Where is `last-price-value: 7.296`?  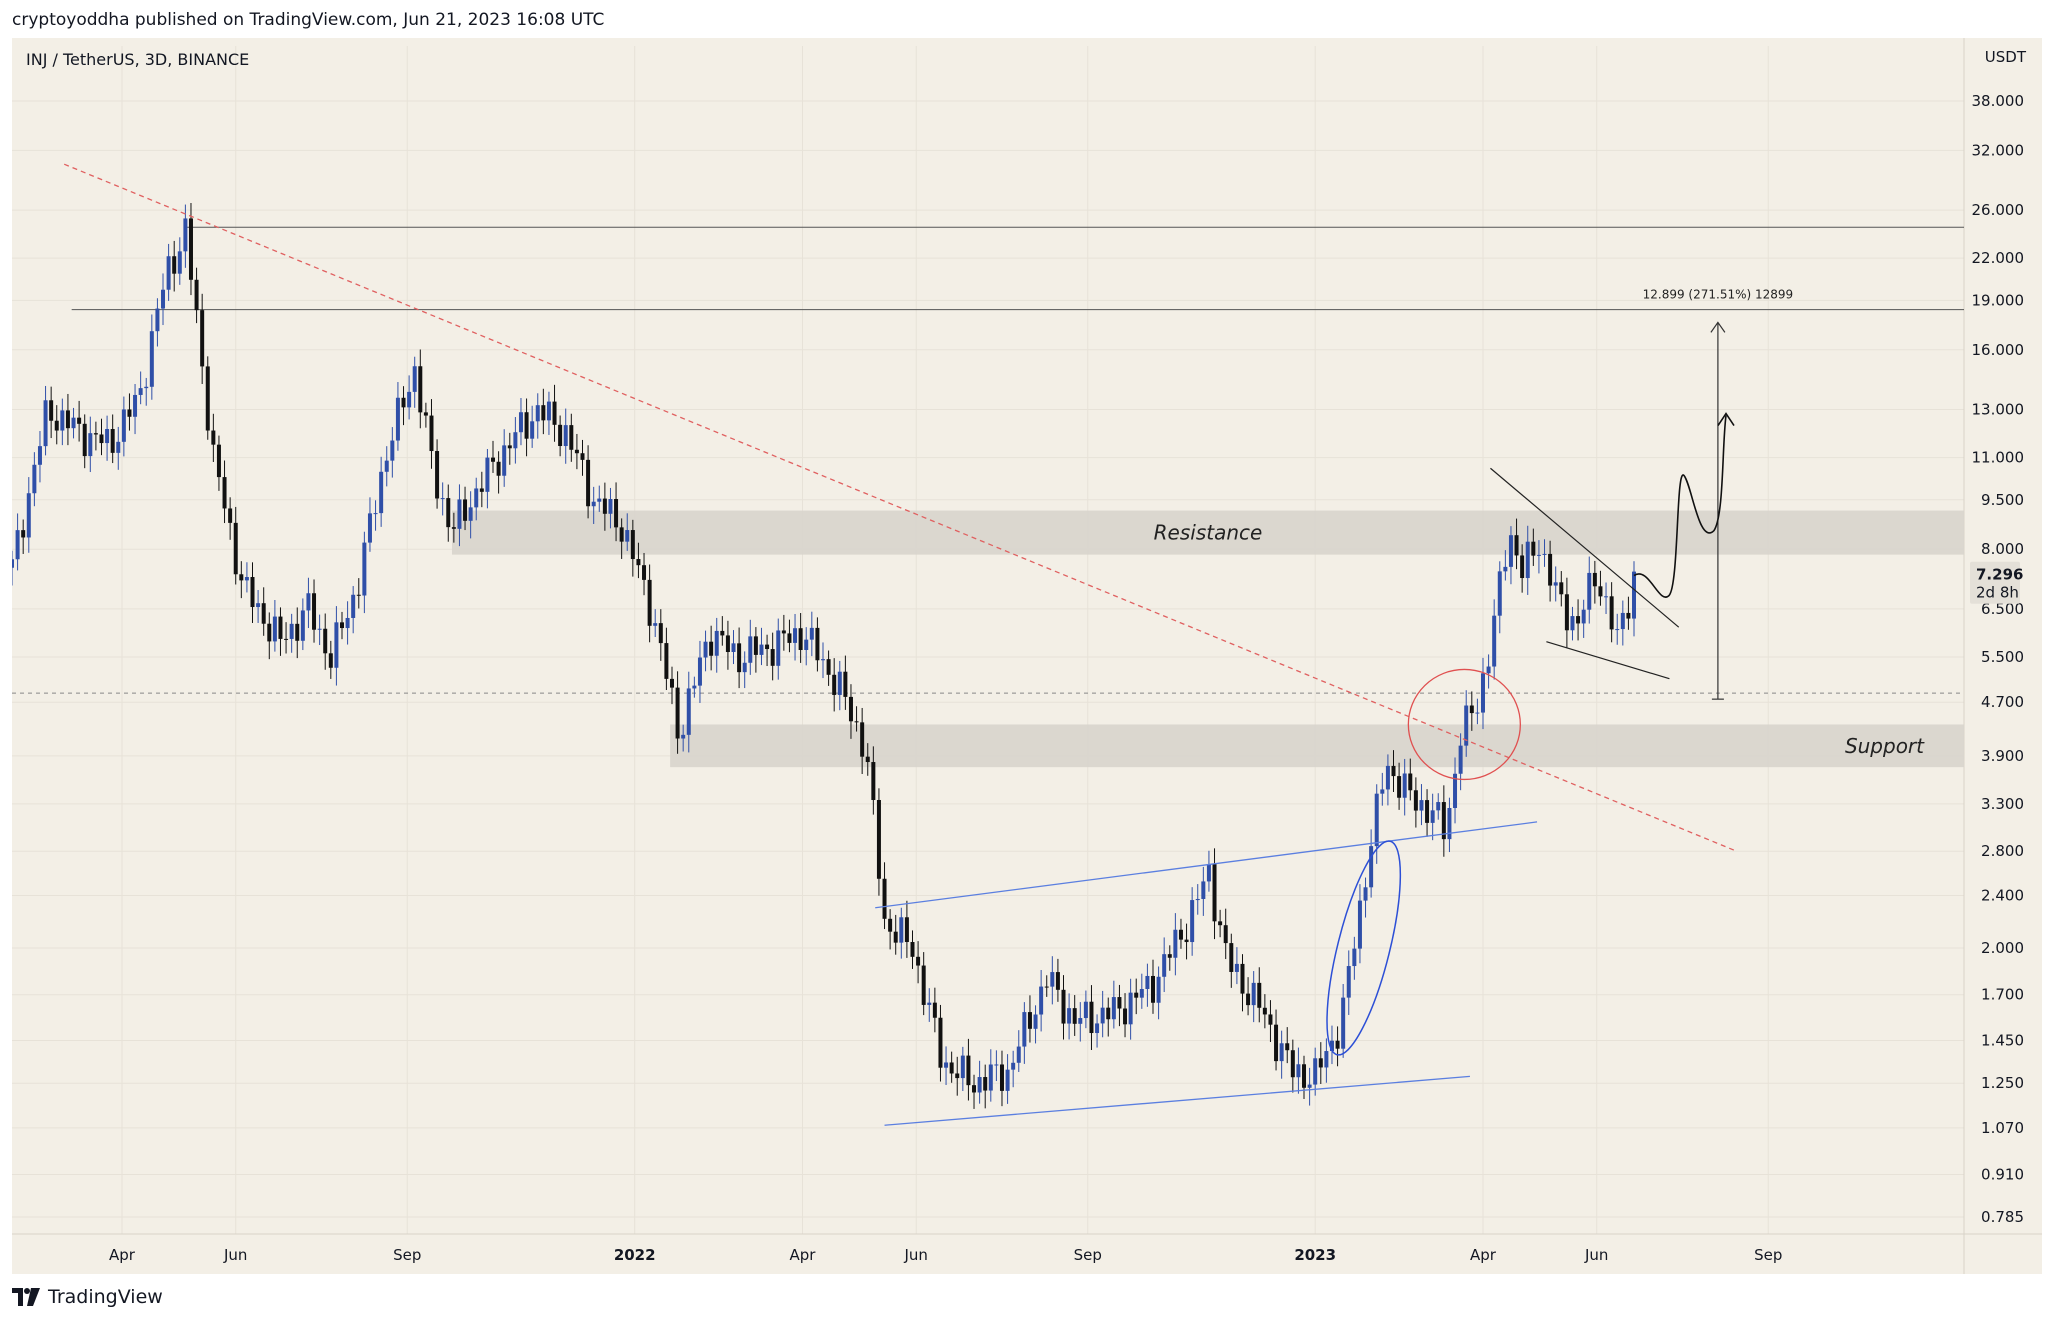
last-price-value: 7.296 is located at coordinates (1999, 575).